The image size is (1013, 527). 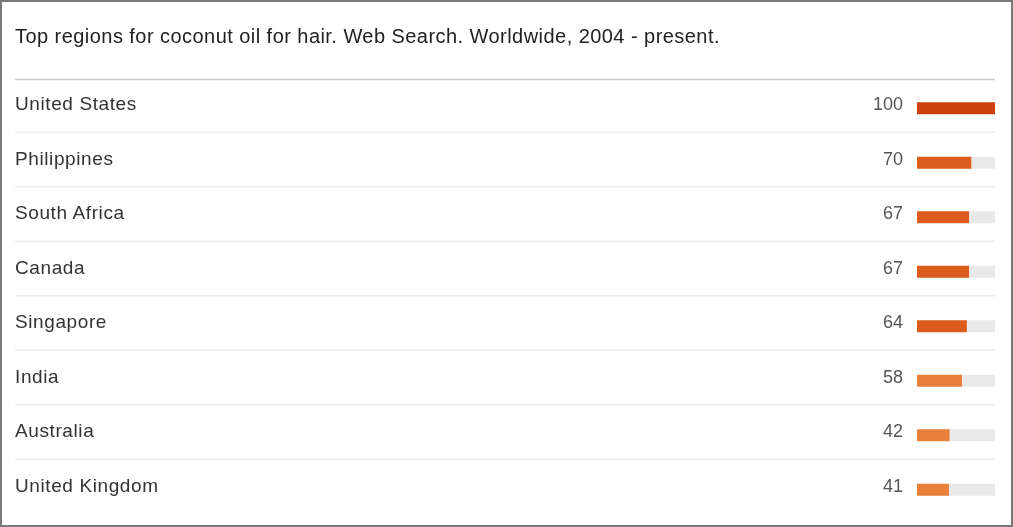 I want to click on data-label: 42, so click(x=892, y=431).